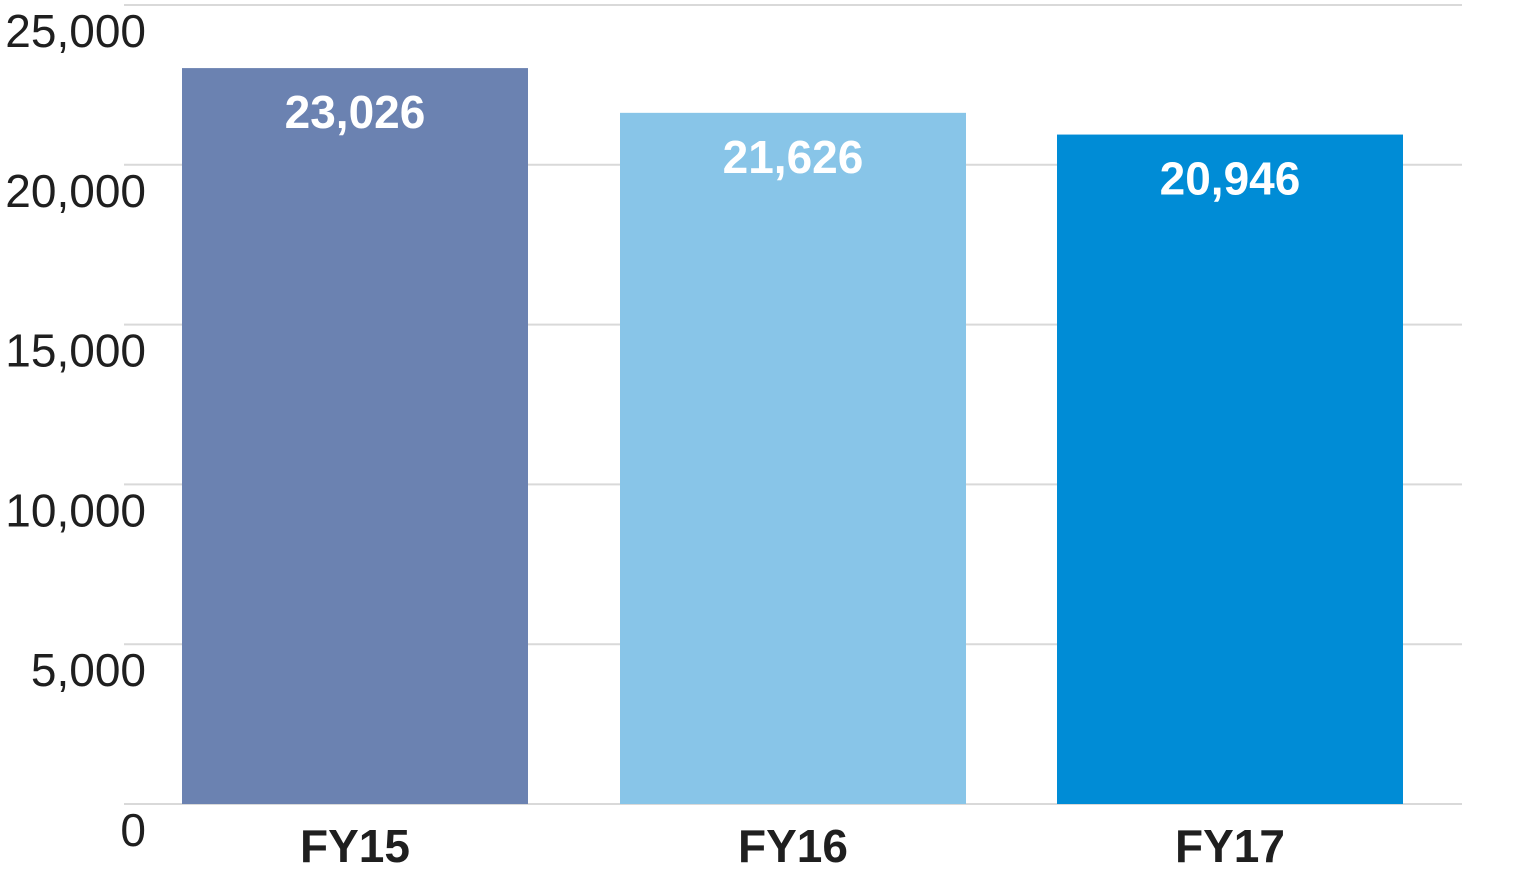 The height and width of the screenshot is (890, 1534). Describe the element at coordinates (75, 430) in the screenshot. I see `y-axis-ticks: 0 5,000 10,000 15,000 20,000 25,000` at that location.